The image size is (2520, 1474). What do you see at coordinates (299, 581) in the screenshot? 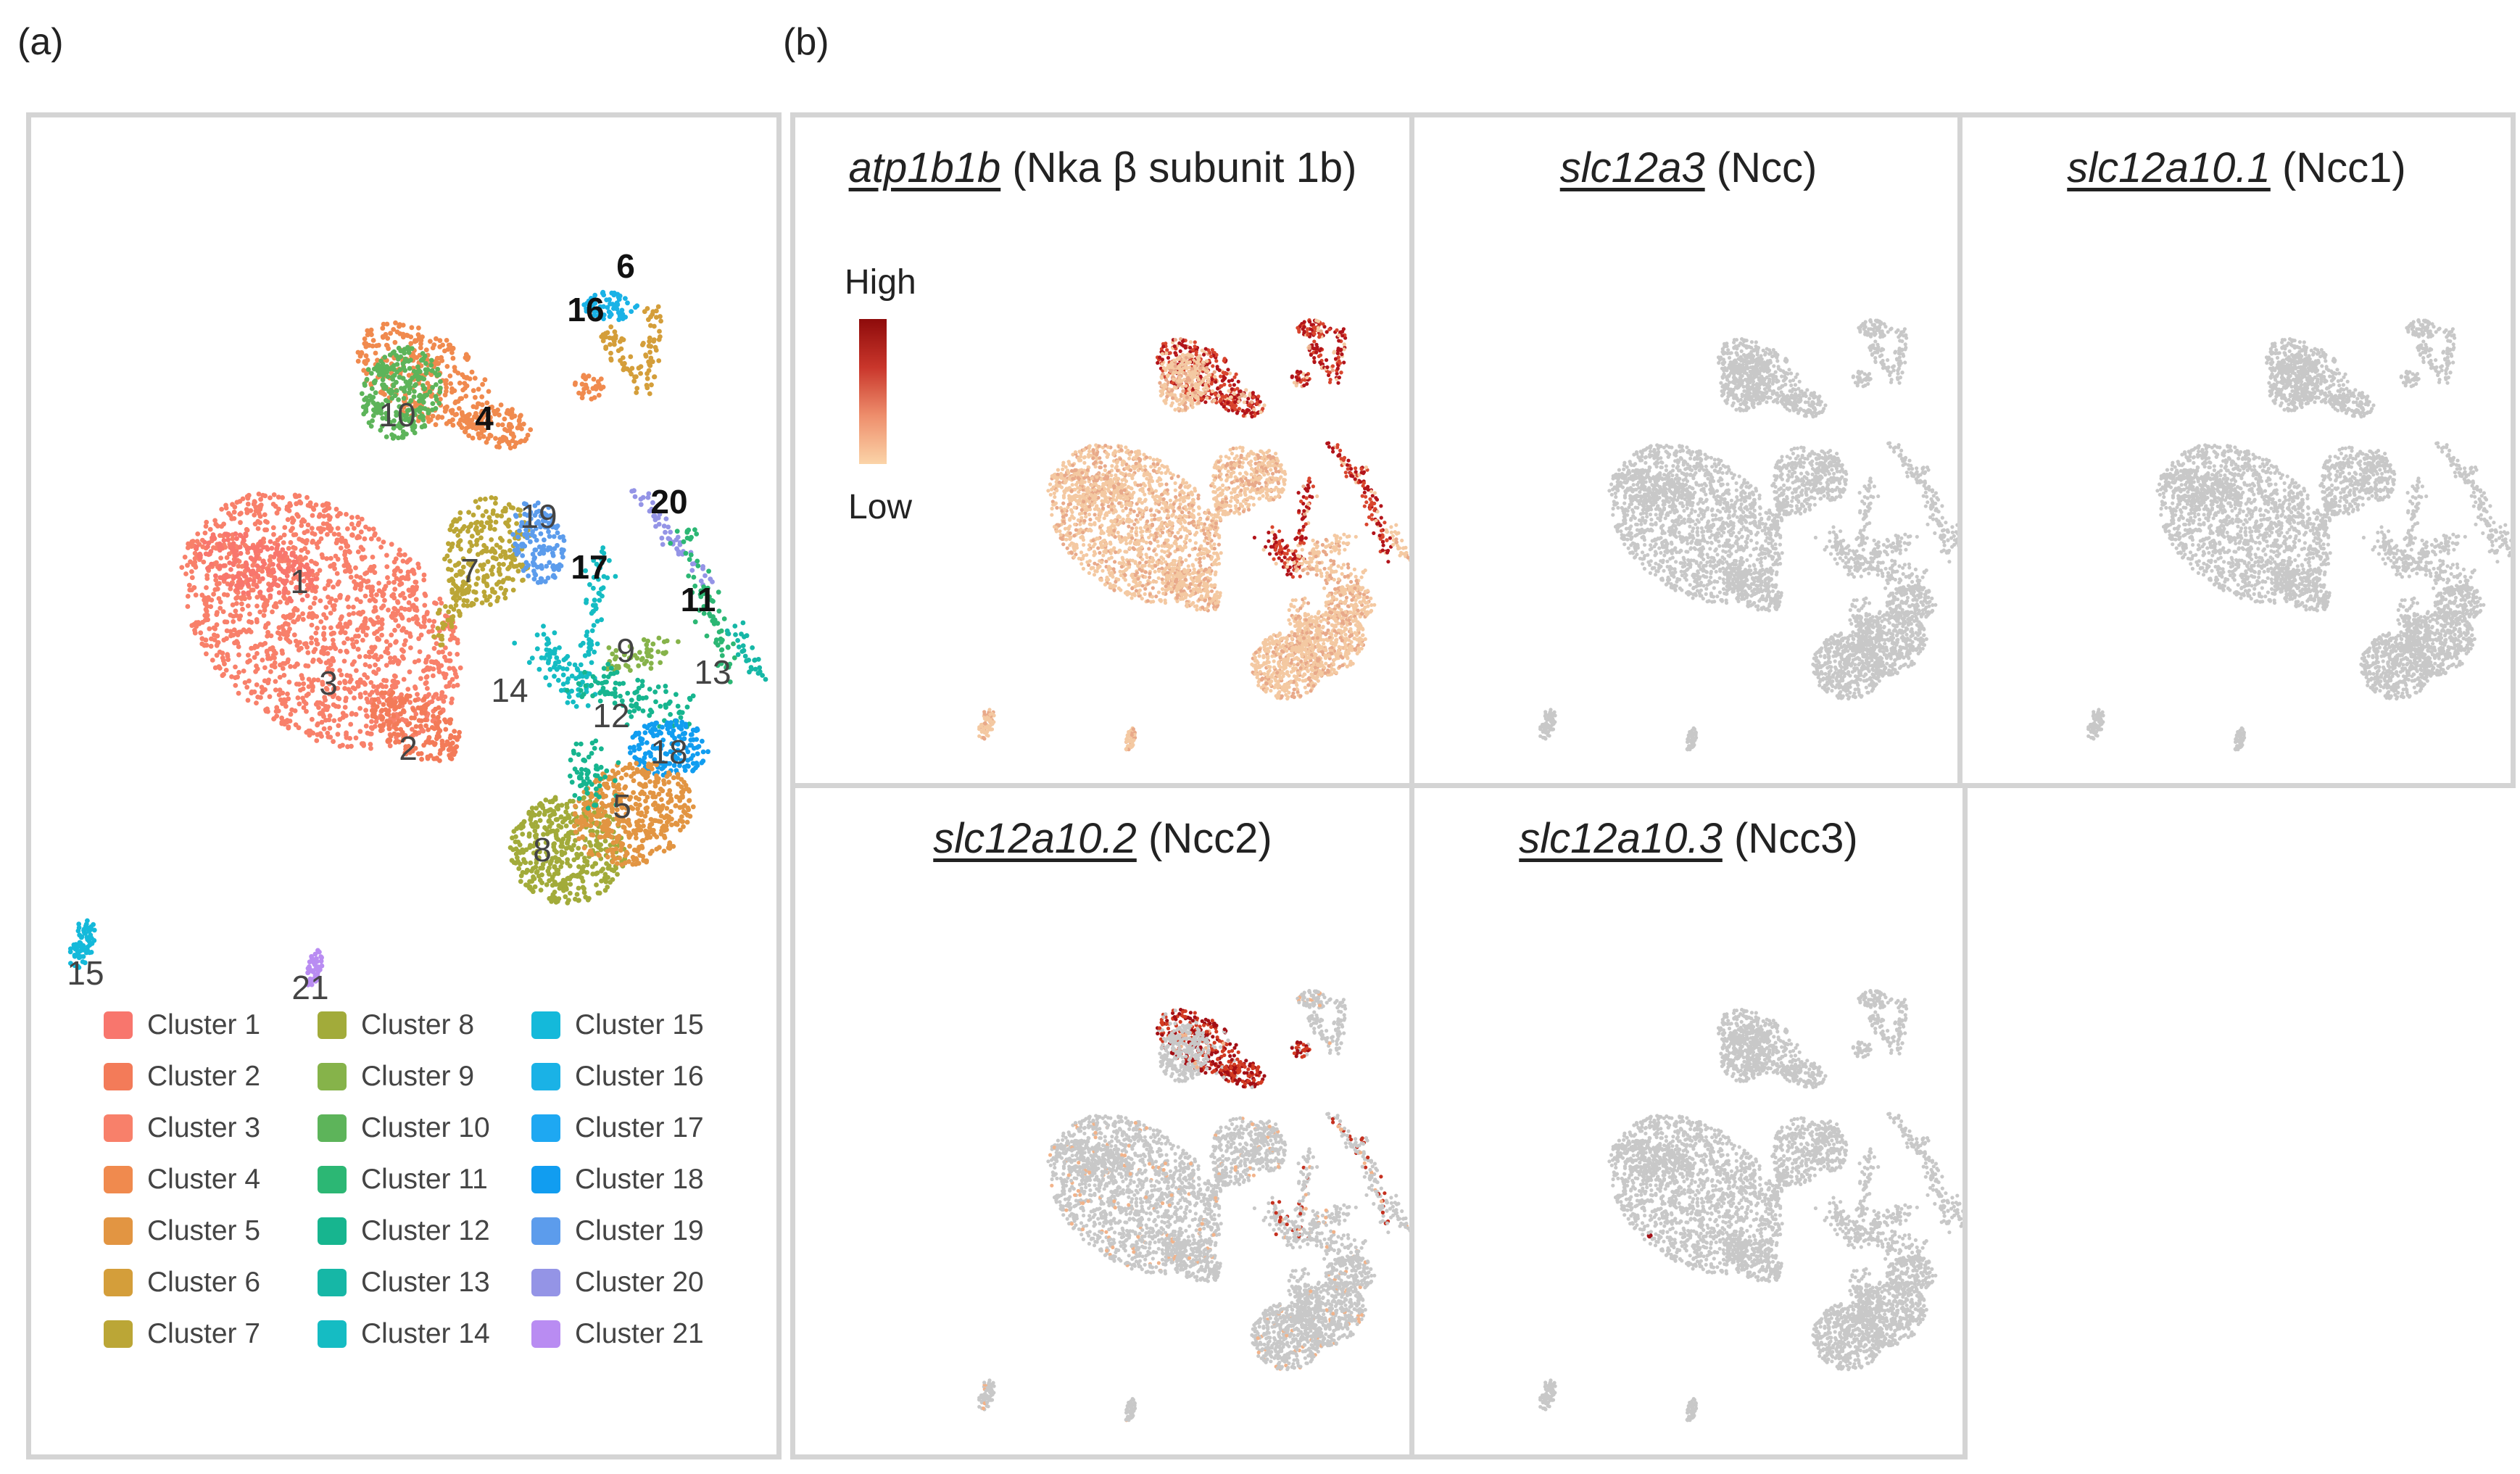
I see `cluster-label-1: 1` at bounding box center [299, 581].